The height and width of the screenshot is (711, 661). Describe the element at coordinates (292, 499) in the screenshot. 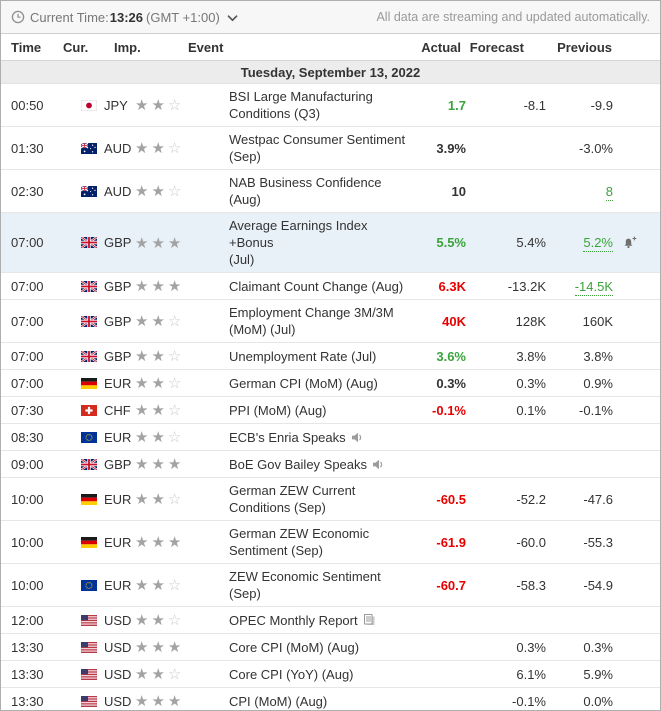

I see `event-title: German ZEW Current Conditions (Sep)` at that location.